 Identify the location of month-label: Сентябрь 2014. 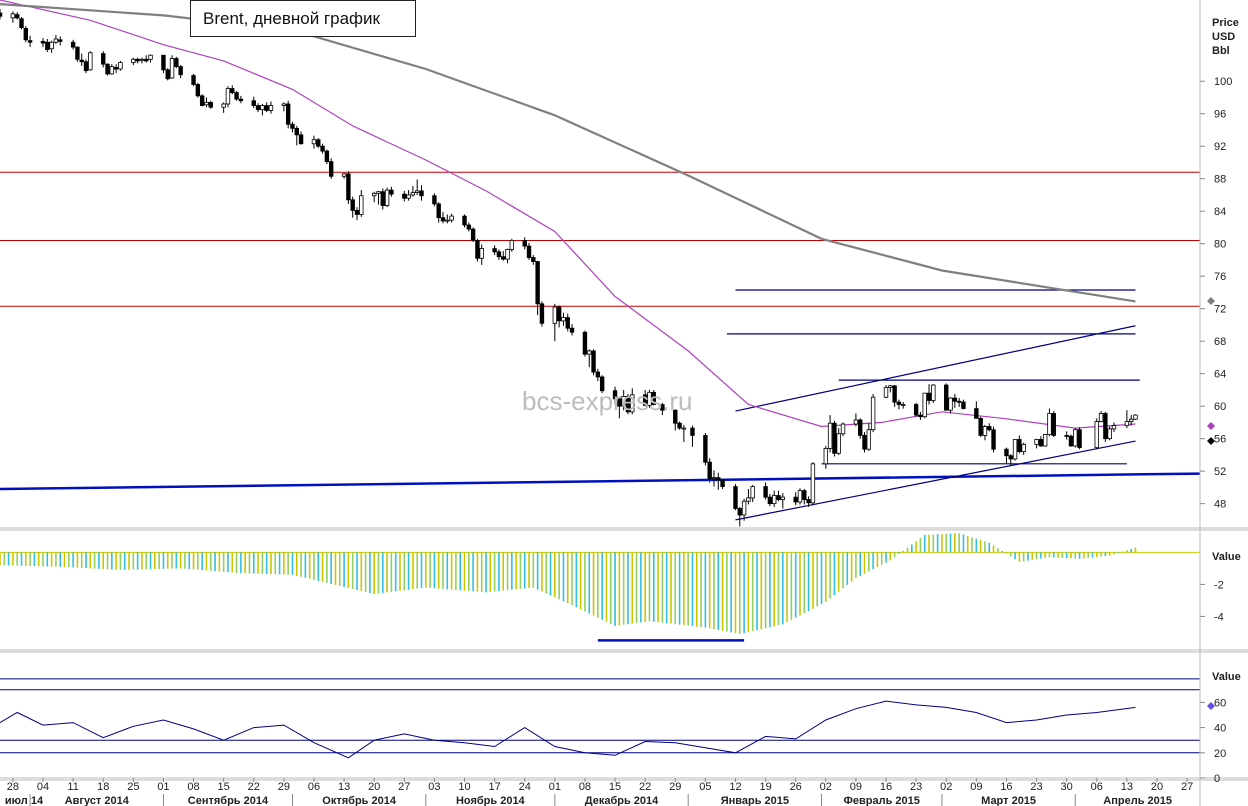
(228, 800).